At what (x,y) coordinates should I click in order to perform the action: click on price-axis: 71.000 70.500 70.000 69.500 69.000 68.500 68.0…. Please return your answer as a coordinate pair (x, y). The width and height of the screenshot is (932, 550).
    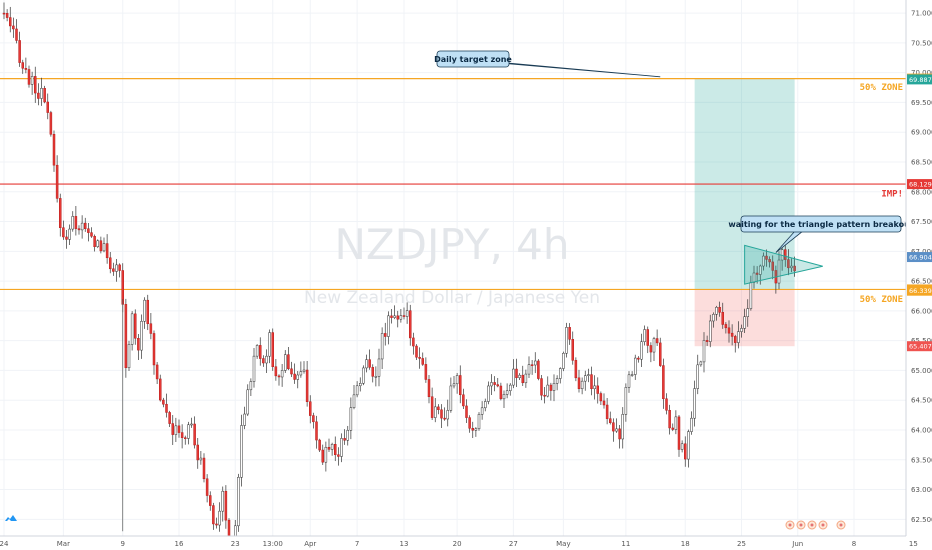
    Looking at the image, I should click on (918, 268).